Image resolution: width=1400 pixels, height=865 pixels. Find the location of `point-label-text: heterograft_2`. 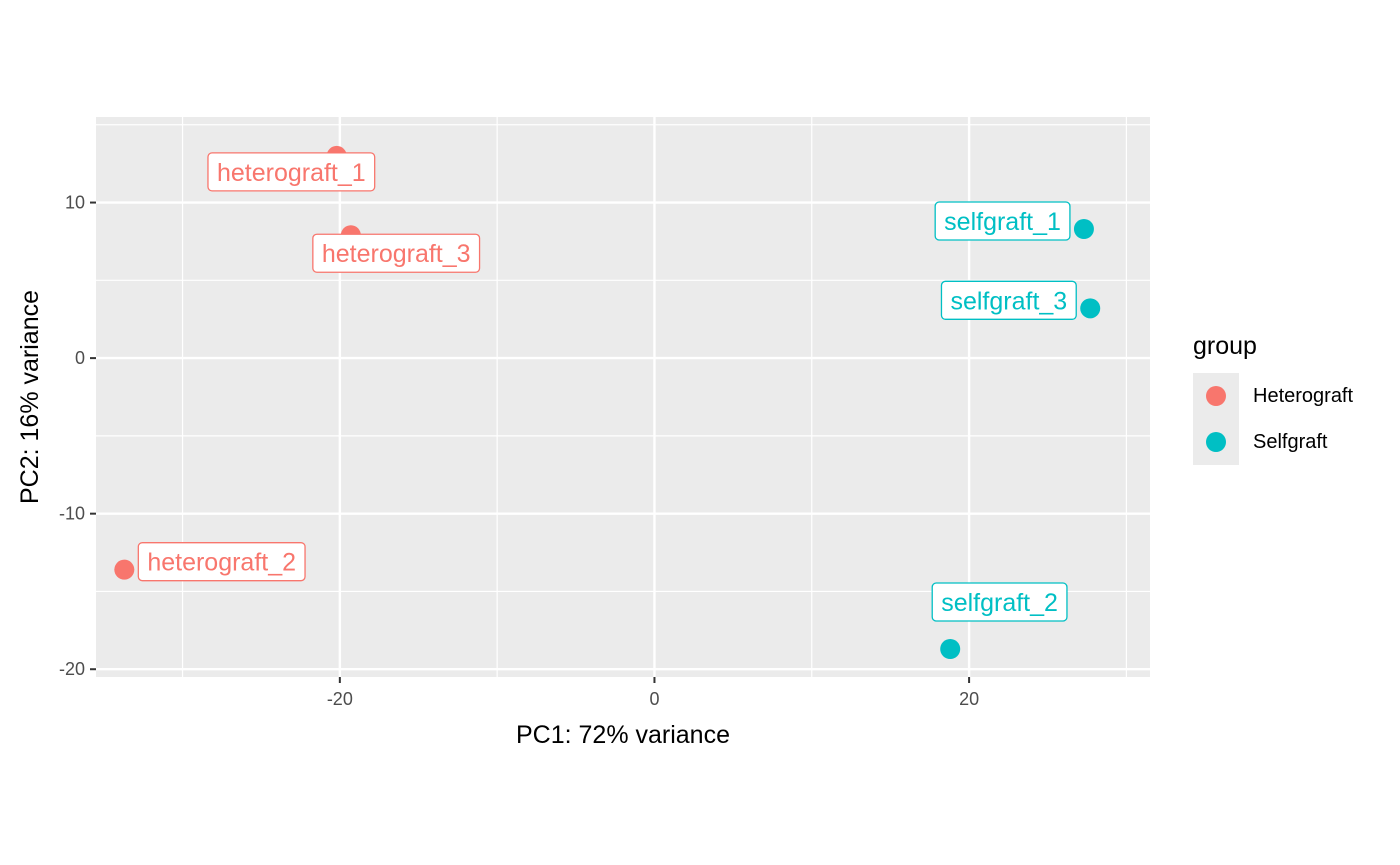

point-label-text: heterograft_2 is located at coordinates (221, 563).